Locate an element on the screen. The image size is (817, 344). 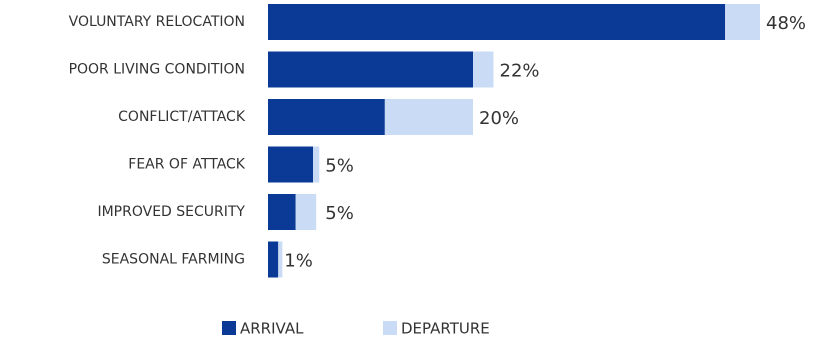
total-label: 1% is located at coordinates (298, 261).